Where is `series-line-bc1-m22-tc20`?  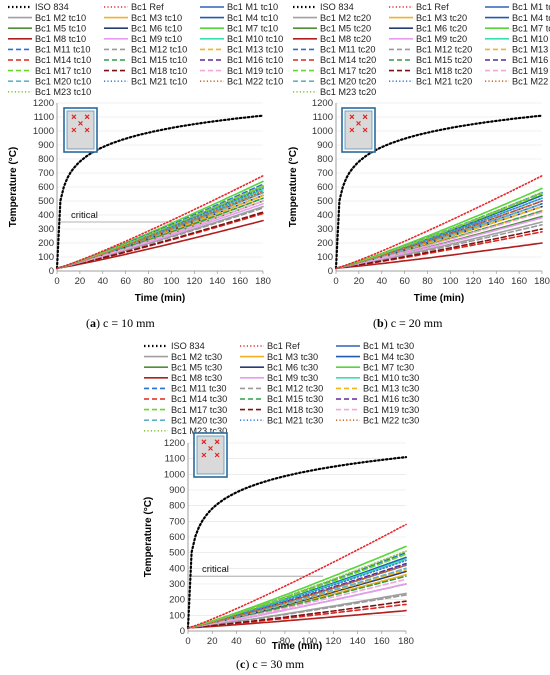
series-line-bc1-m22-tc20 is located at coordinates (439, 234).